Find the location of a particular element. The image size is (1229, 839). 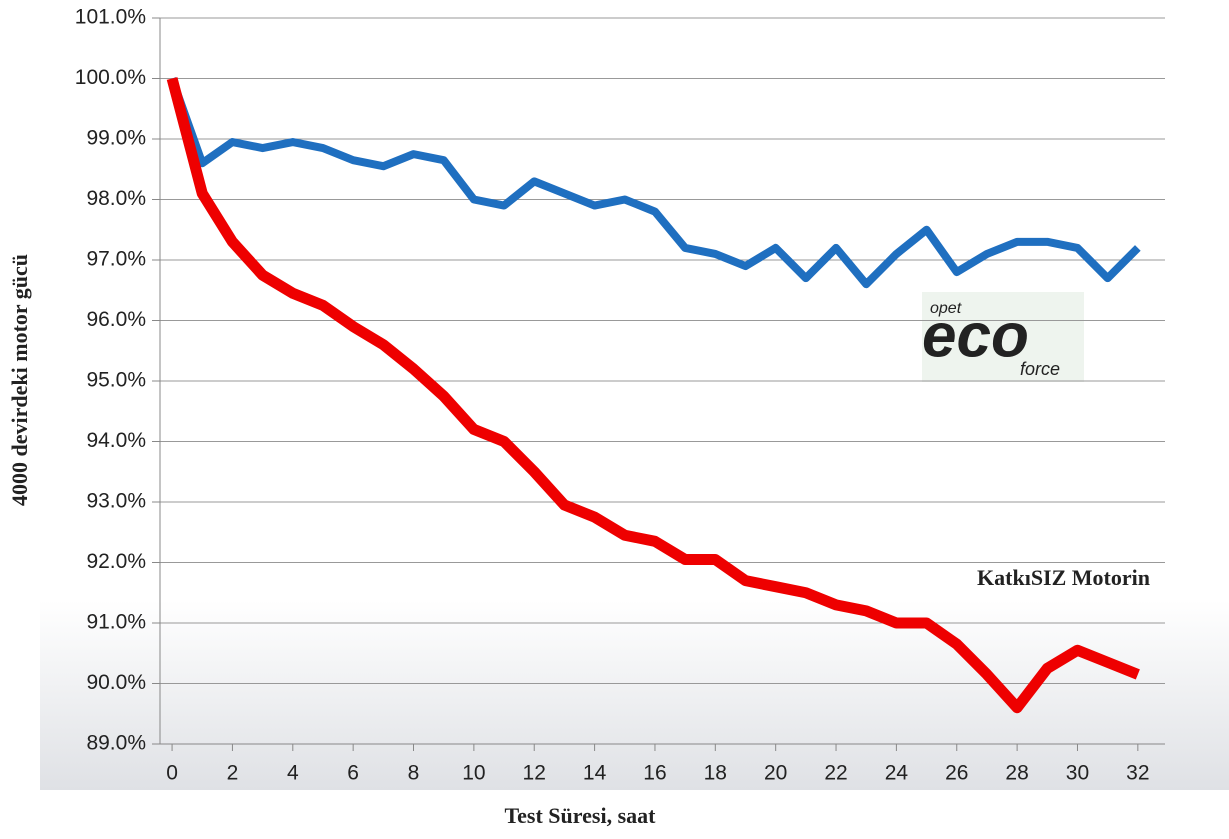

y-tick-label: 97.0% is located at coordinates (116, 259).